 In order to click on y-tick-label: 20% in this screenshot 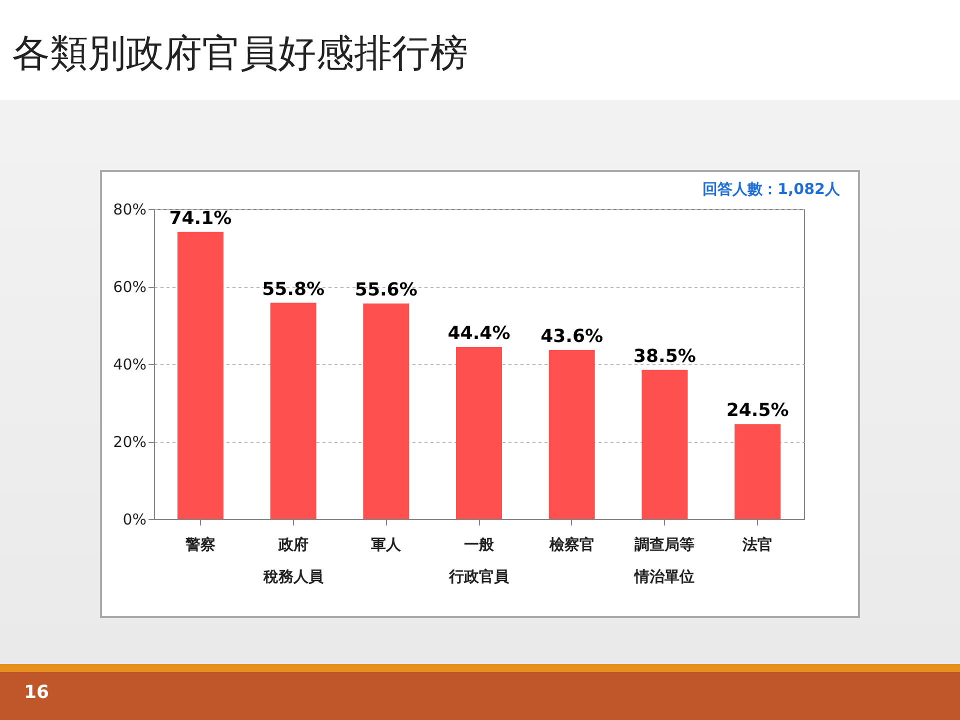, I will do `click(129, 442)`.